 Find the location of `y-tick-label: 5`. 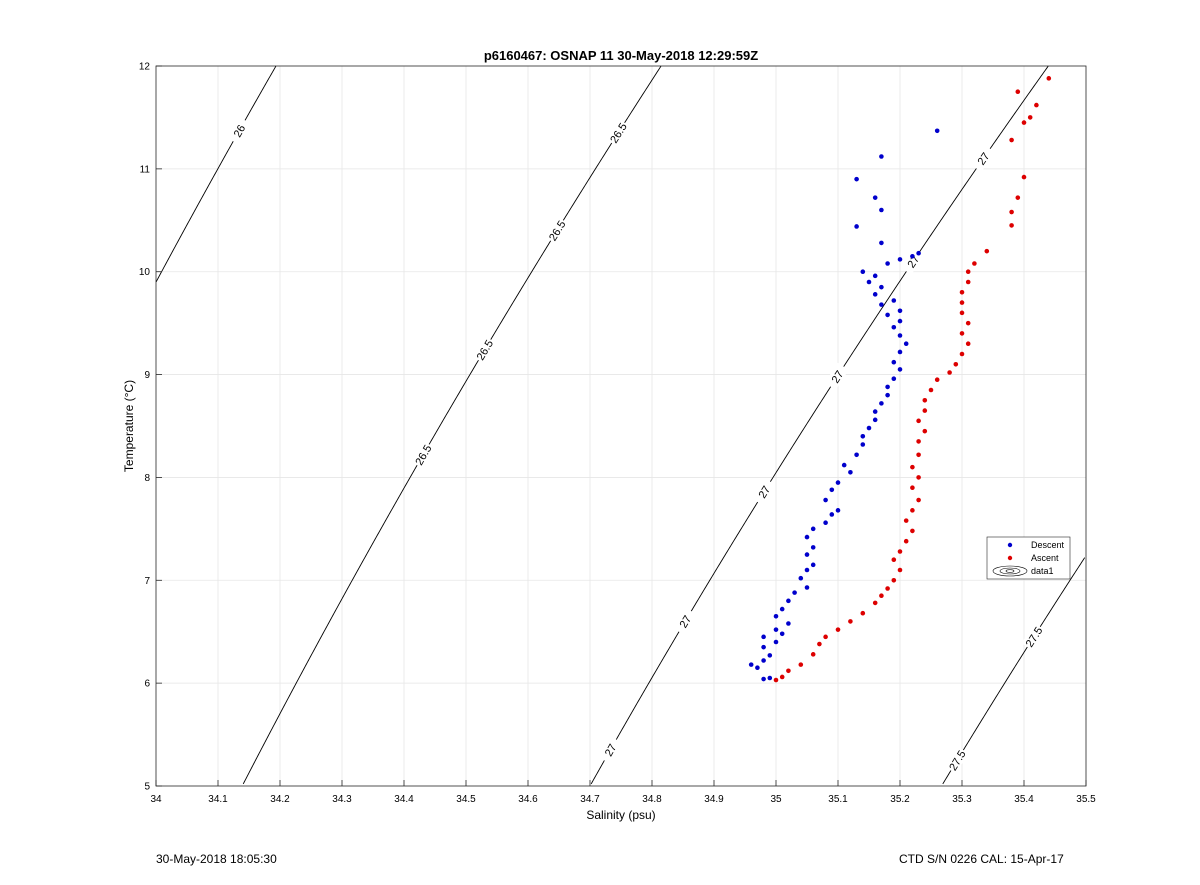

y-tick-label: 5 is located at coordinates (147, 787).